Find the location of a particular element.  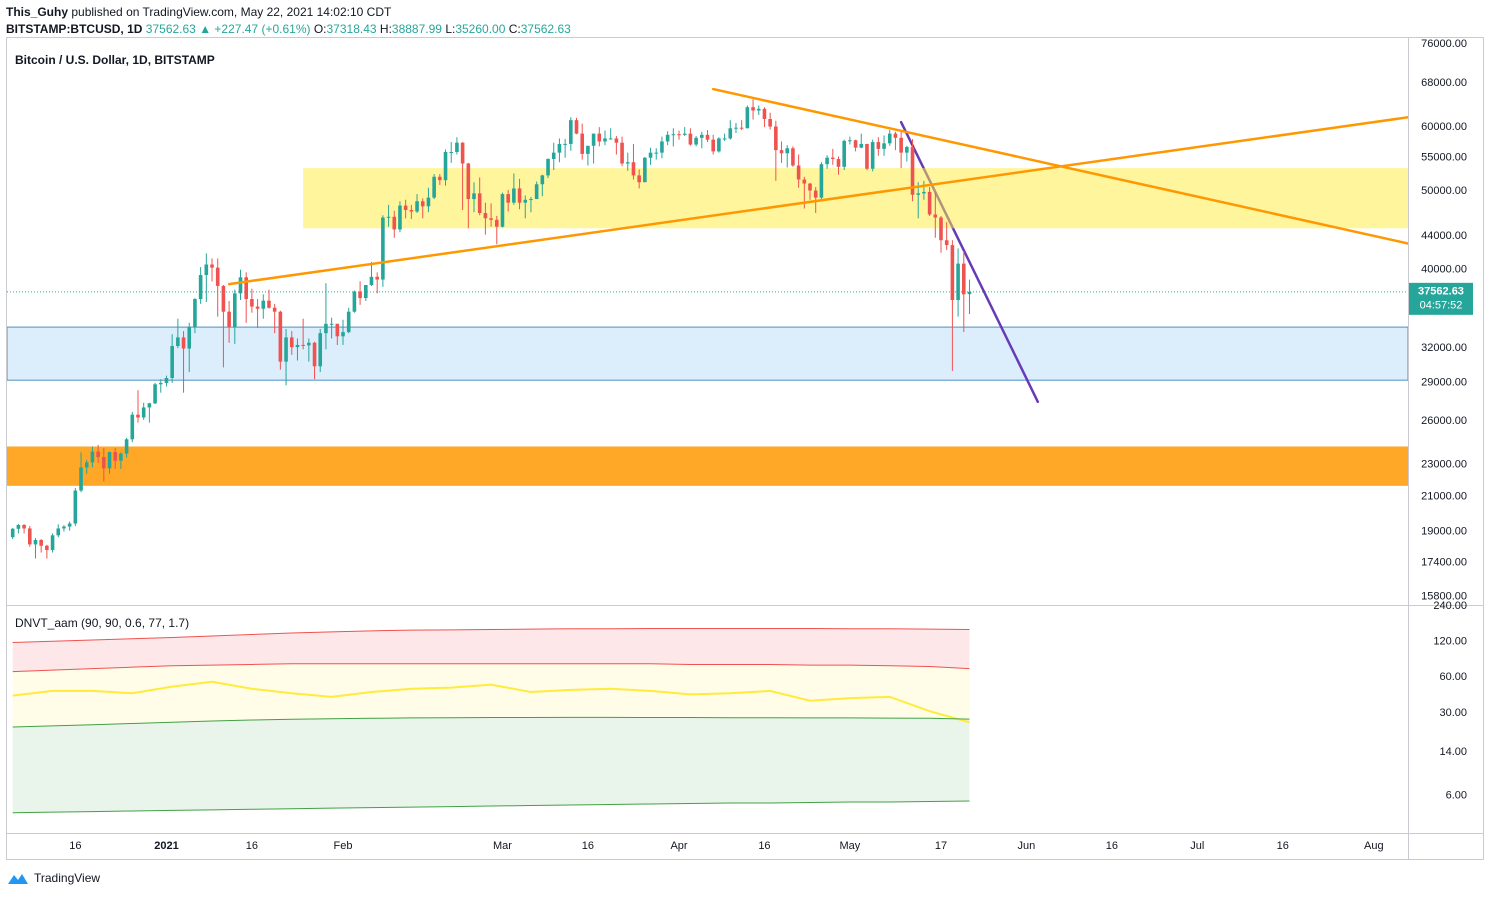

indicator-title: DNVT_aam (90, 90, 0.6, 77, 1.7) is located at coordinates (102, 623).